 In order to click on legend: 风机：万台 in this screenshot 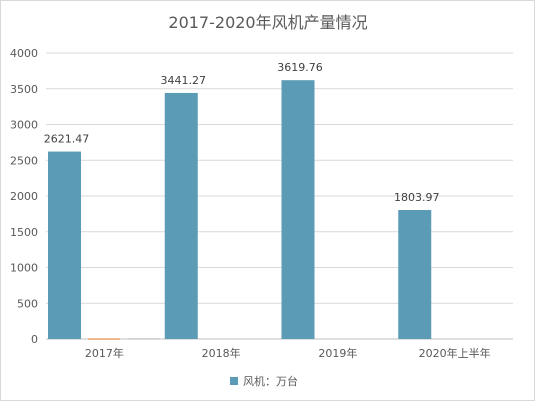, I will do `click(264, 381)`.